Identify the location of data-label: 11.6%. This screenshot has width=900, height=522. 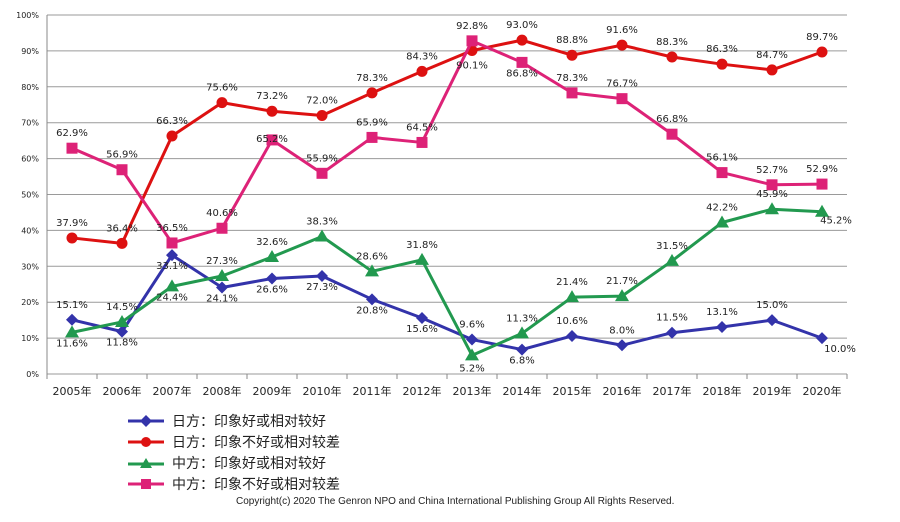
(72, 343).